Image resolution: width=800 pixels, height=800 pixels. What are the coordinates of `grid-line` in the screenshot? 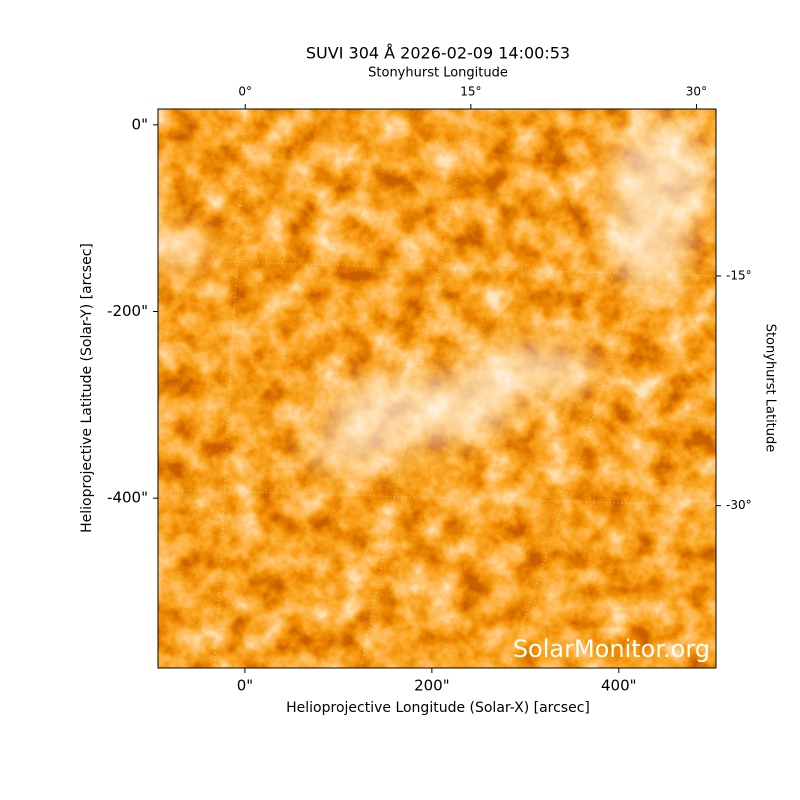 It's located at (416, 388).